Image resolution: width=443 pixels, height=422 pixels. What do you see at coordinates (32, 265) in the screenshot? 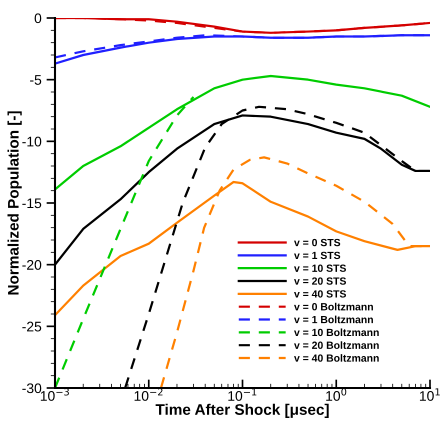
I see `y-tick-label: -20` at bounding box center [32, 265].